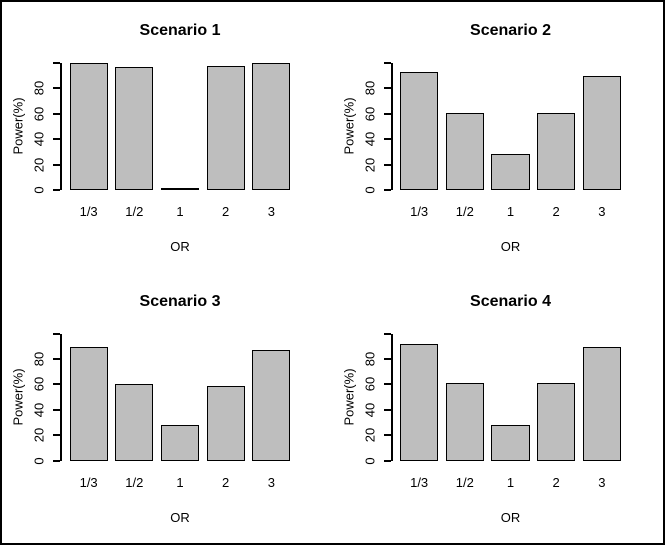 The width and height of the screenshot is (665, 545). Describe the element at coordinates (180, 30) in the screenshot. I see `chart-title: Scenario 1` at that location.